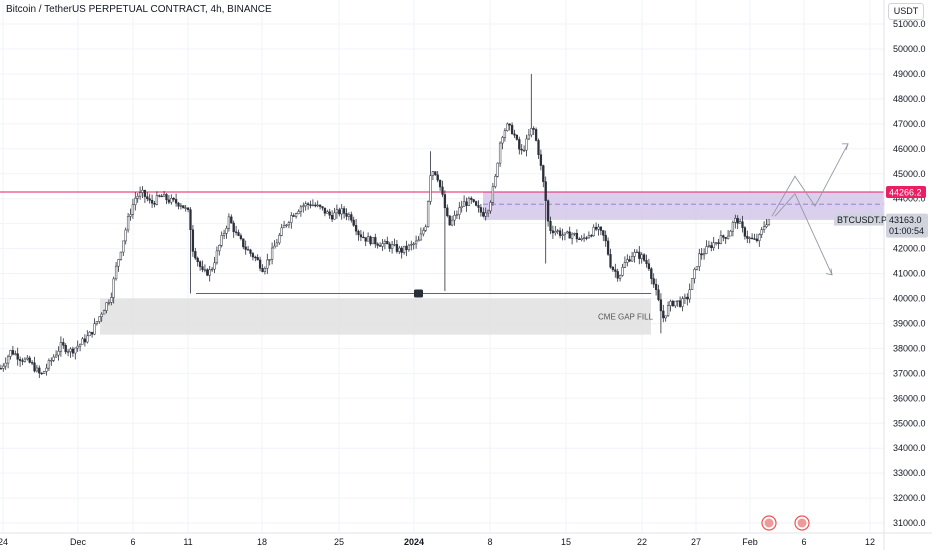  What do you see at coordinates (803, 542) in the screenshot?
I see `time-tick-label: 6` at bounding box center [803, 542].